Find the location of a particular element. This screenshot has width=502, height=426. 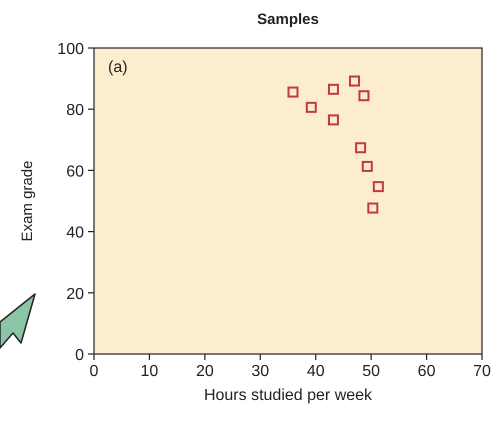

y-tick-label: 100 is located at coordinates (70, 49).